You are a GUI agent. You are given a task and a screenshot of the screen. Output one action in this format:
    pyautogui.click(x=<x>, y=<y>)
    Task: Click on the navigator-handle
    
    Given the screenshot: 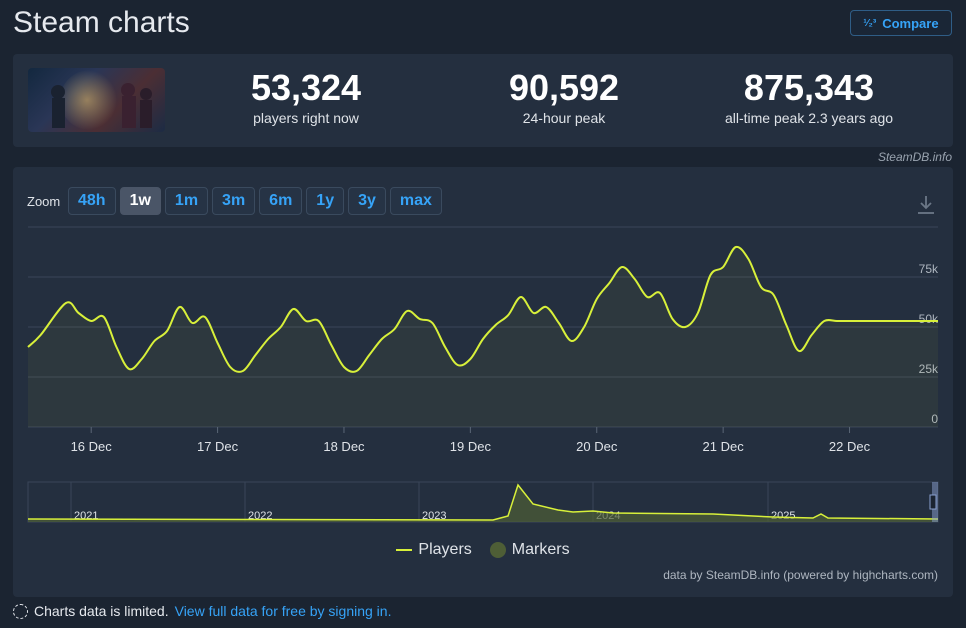 What is the action you would take?
    pyautogui.click(x=933, y=502)
    